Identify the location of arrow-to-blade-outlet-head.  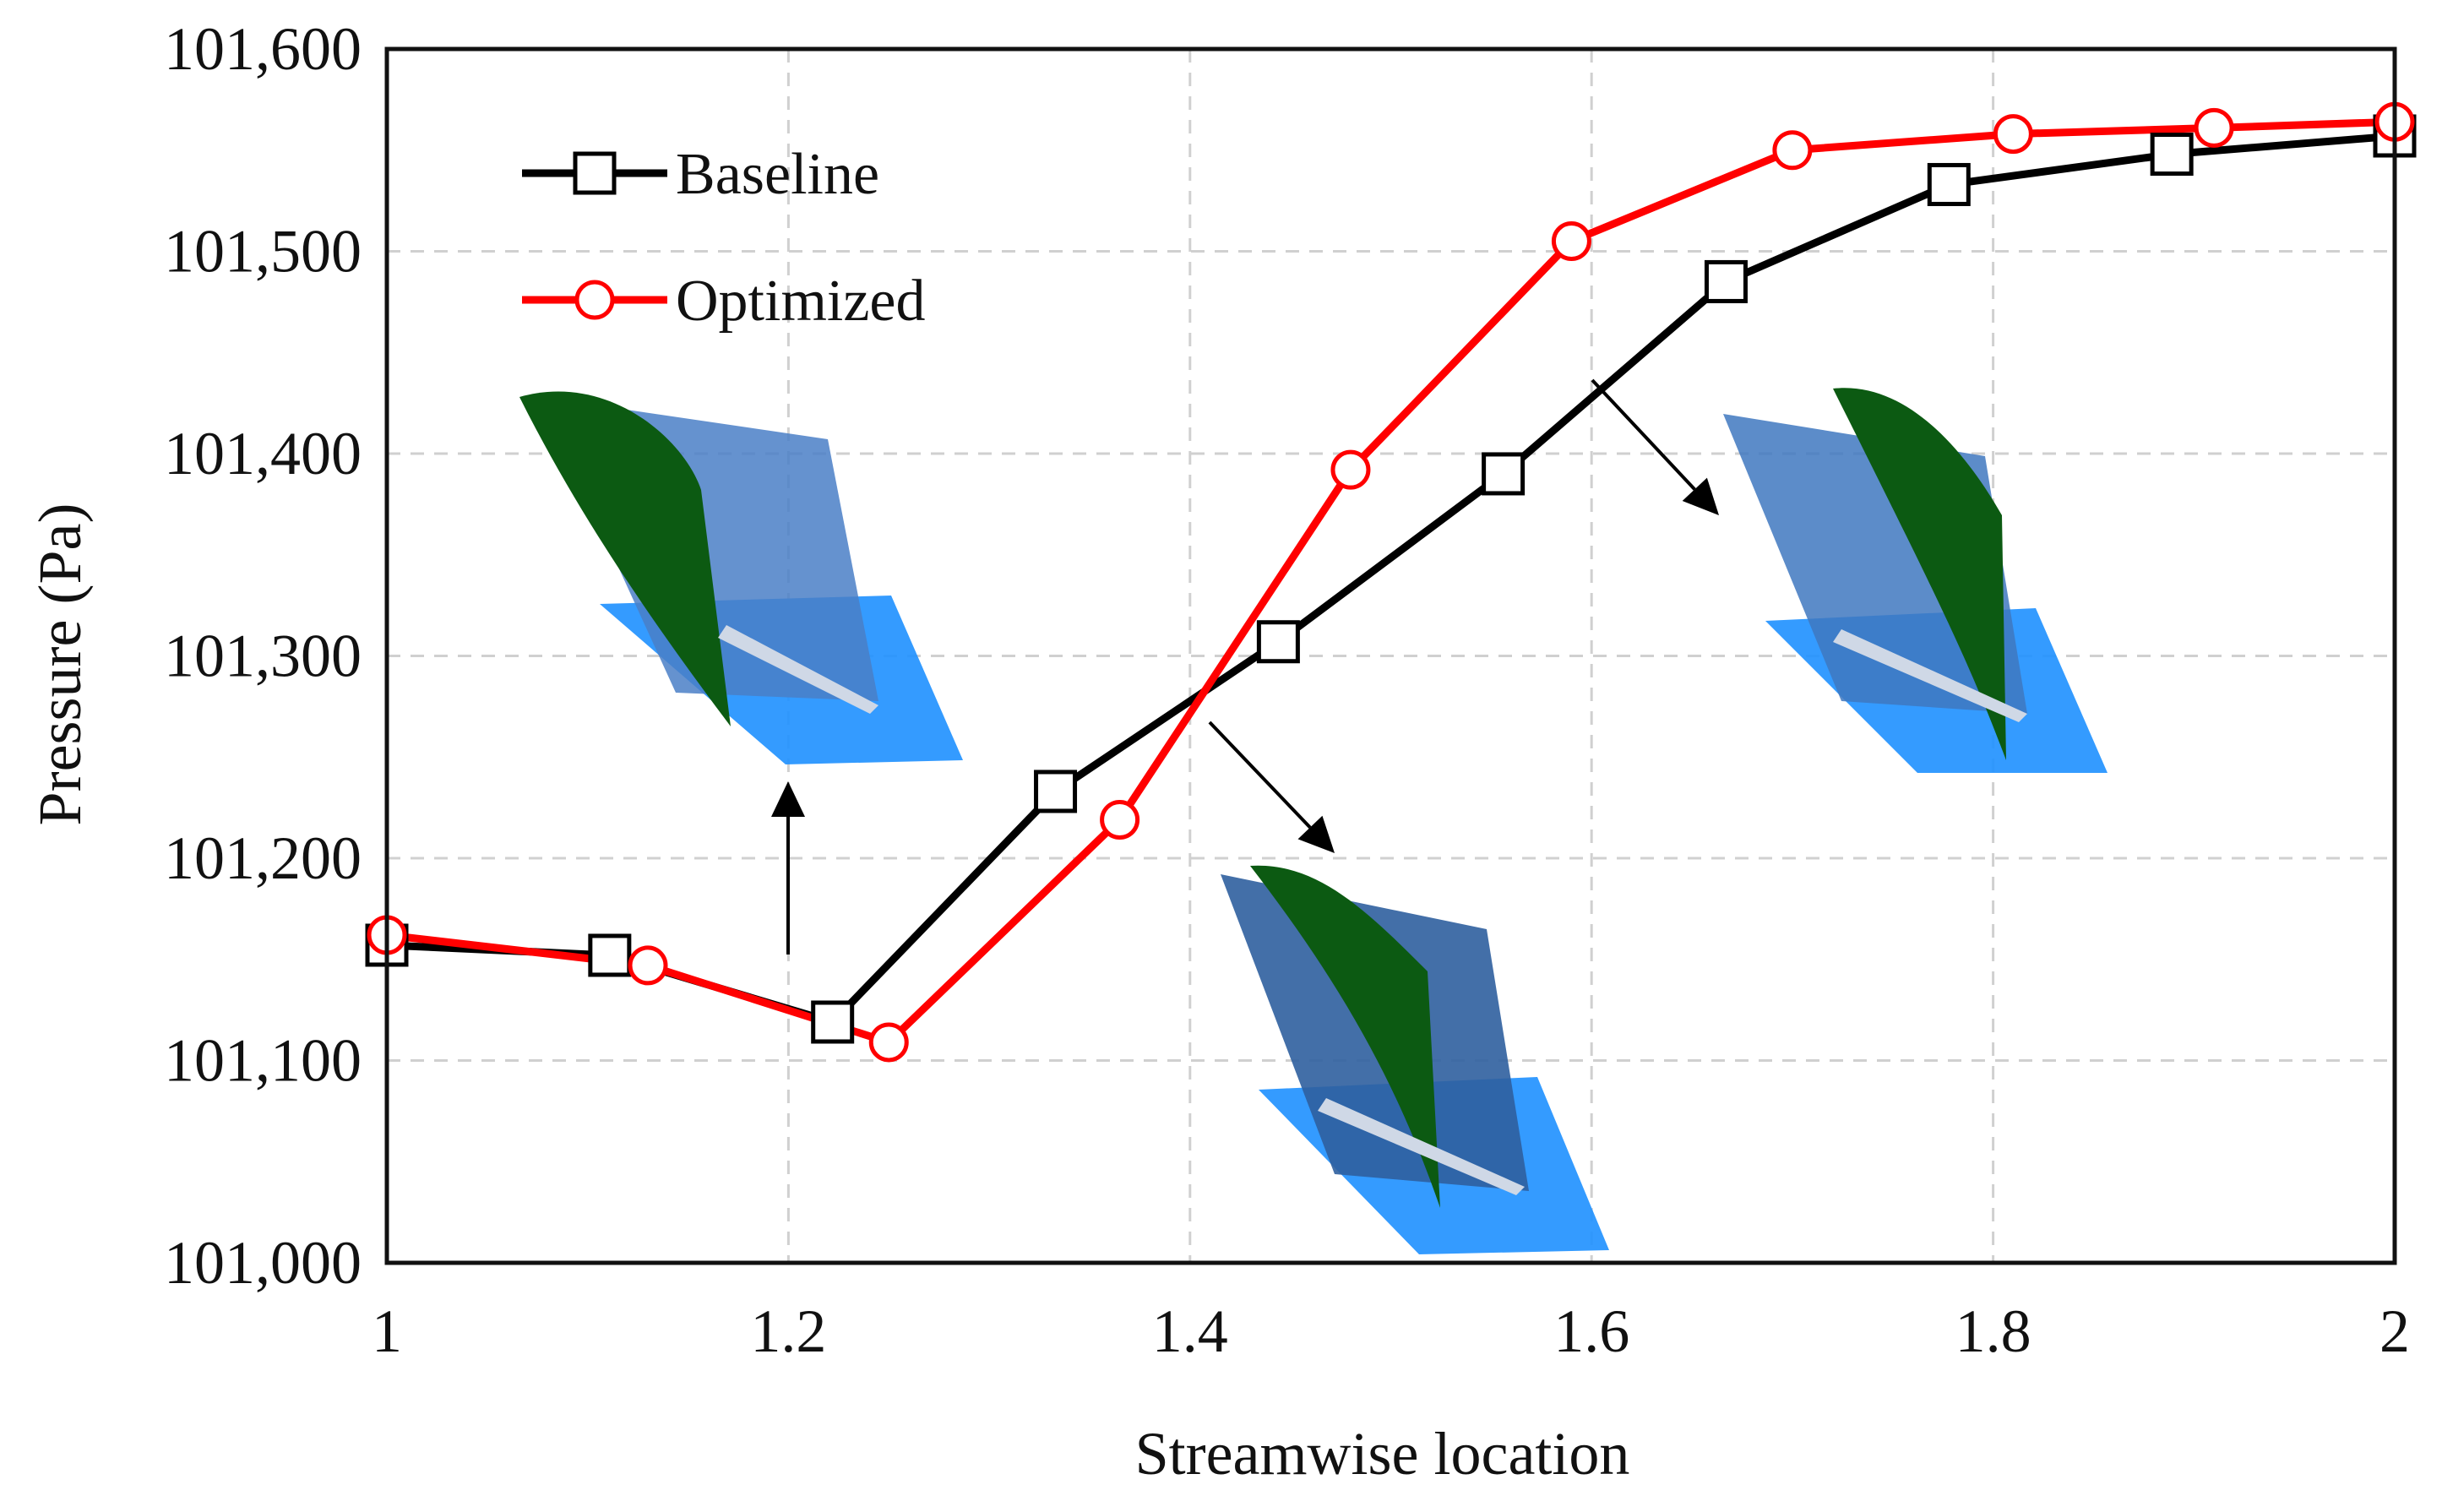
(1700, 496).